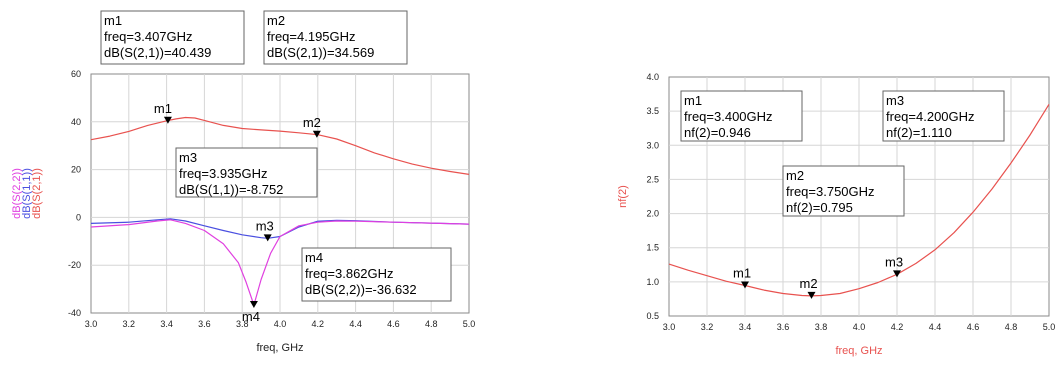  I want to click on series-line-db-s-2-1-, so click(280, 145).